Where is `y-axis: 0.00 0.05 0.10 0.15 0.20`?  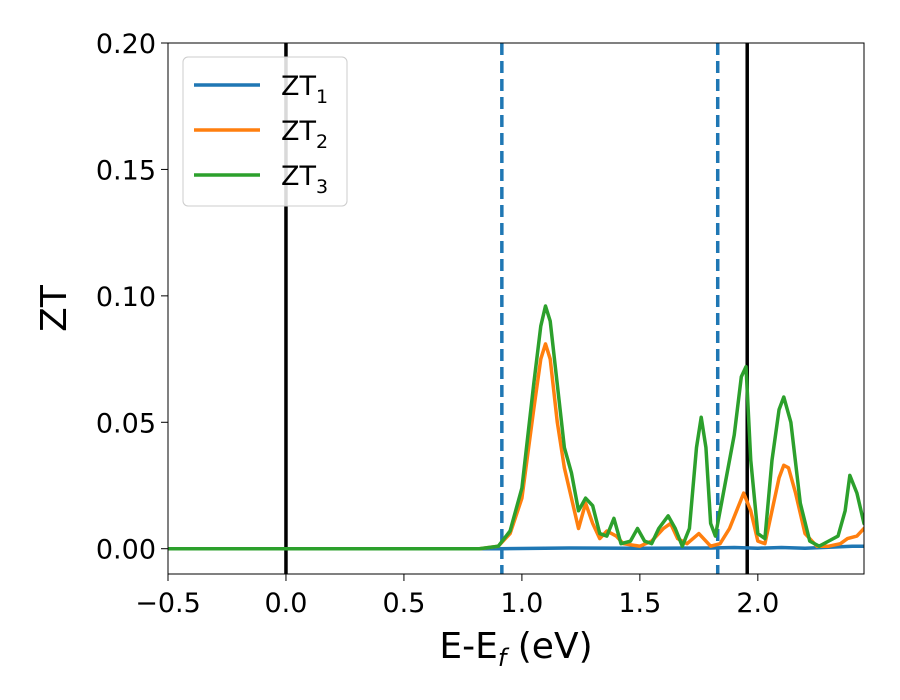
y-axis: 0.00 0.05 0.10 0.15 0.20 is located at coordinates (132, 297).